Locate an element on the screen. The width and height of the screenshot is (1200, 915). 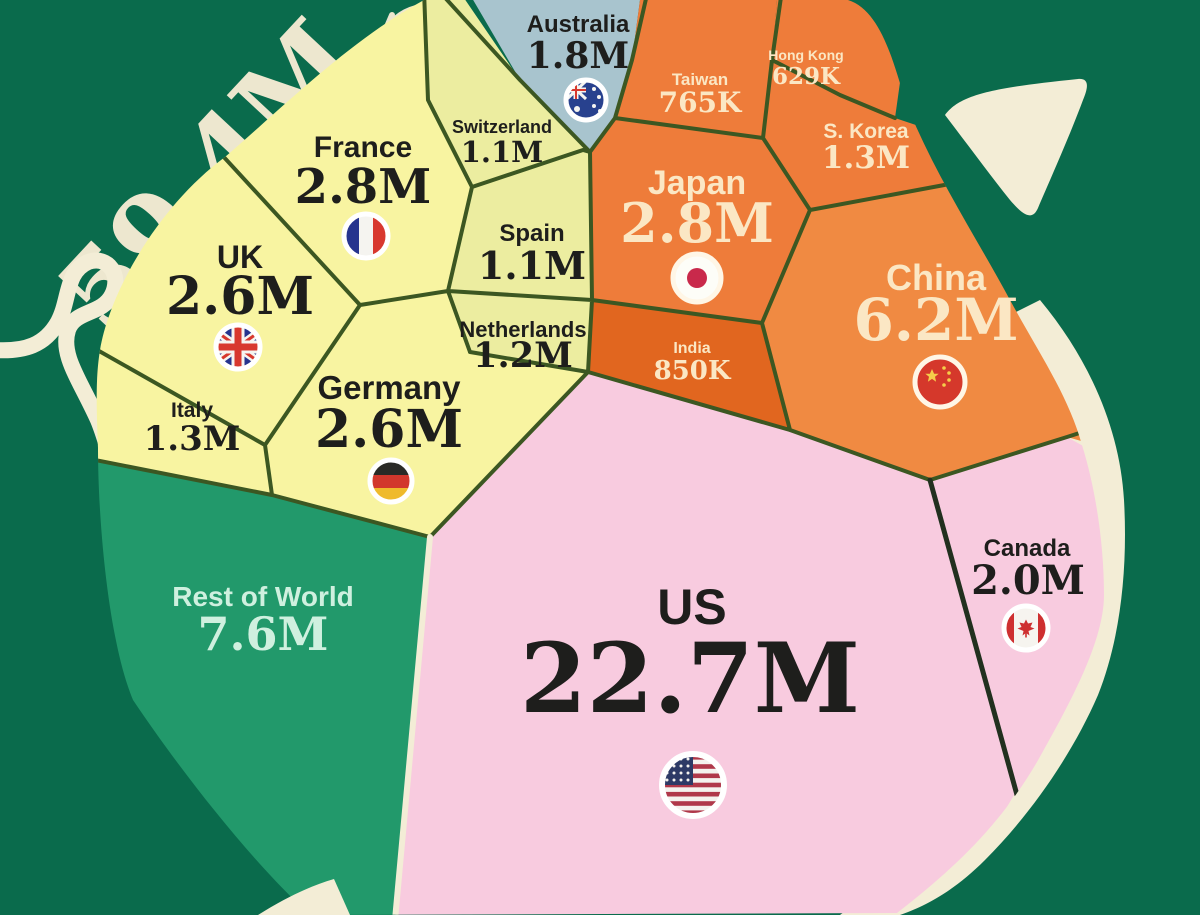
label-france-name: France is located at coordinates (363, 147).